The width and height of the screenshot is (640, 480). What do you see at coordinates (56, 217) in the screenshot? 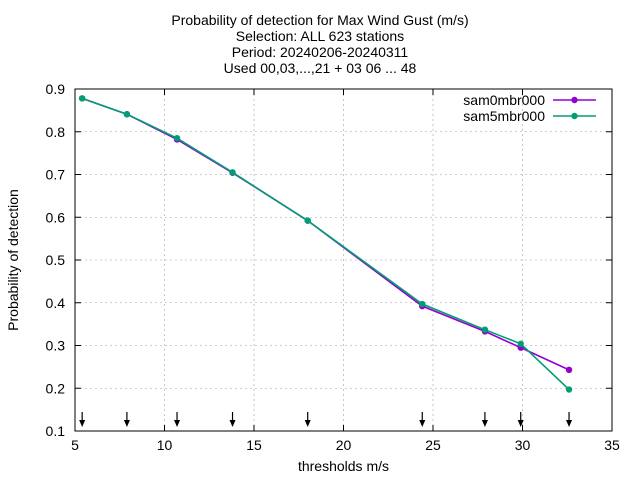
I see `y-tick-label: 0.6` at bounding box center [56, 217].